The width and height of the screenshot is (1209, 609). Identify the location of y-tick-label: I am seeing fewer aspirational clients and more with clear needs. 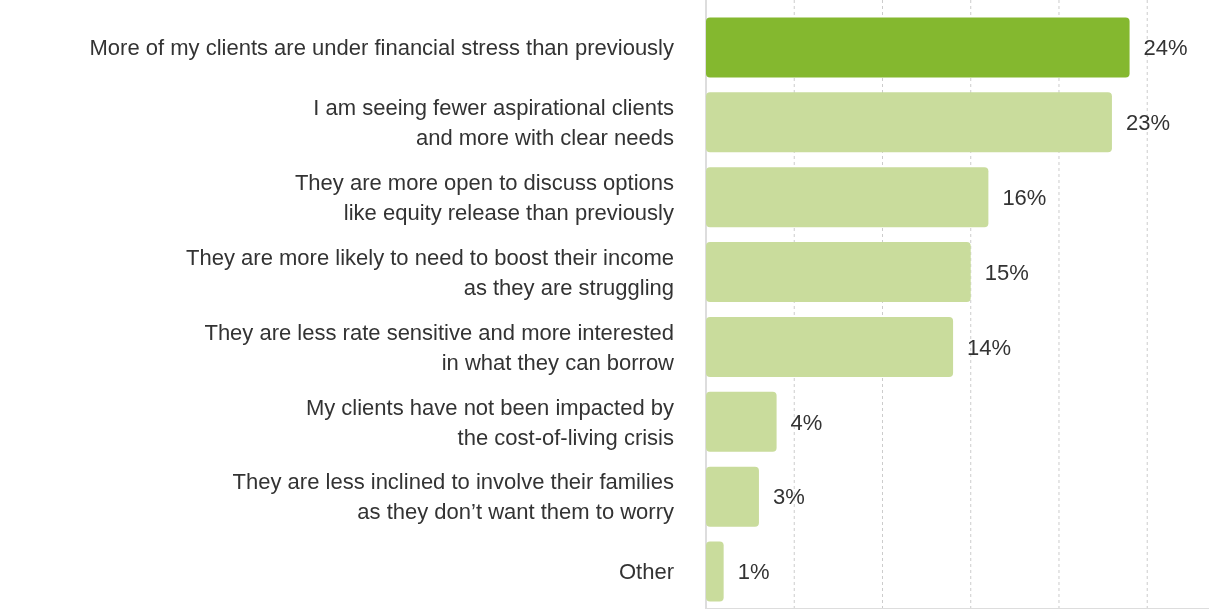
(493, 123).